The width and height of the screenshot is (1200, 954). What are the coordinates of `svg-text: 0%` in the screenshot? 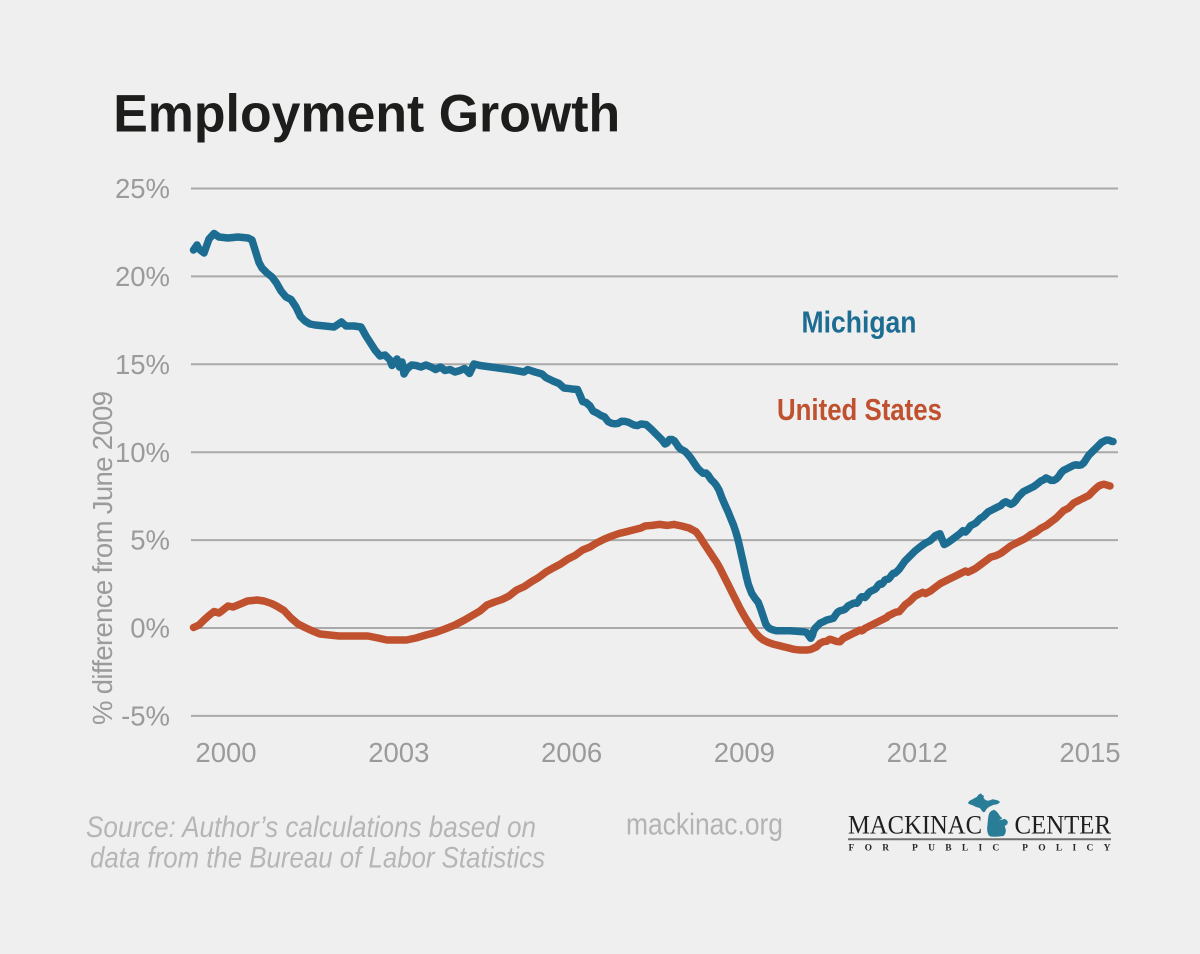 It's located at (150, 628).